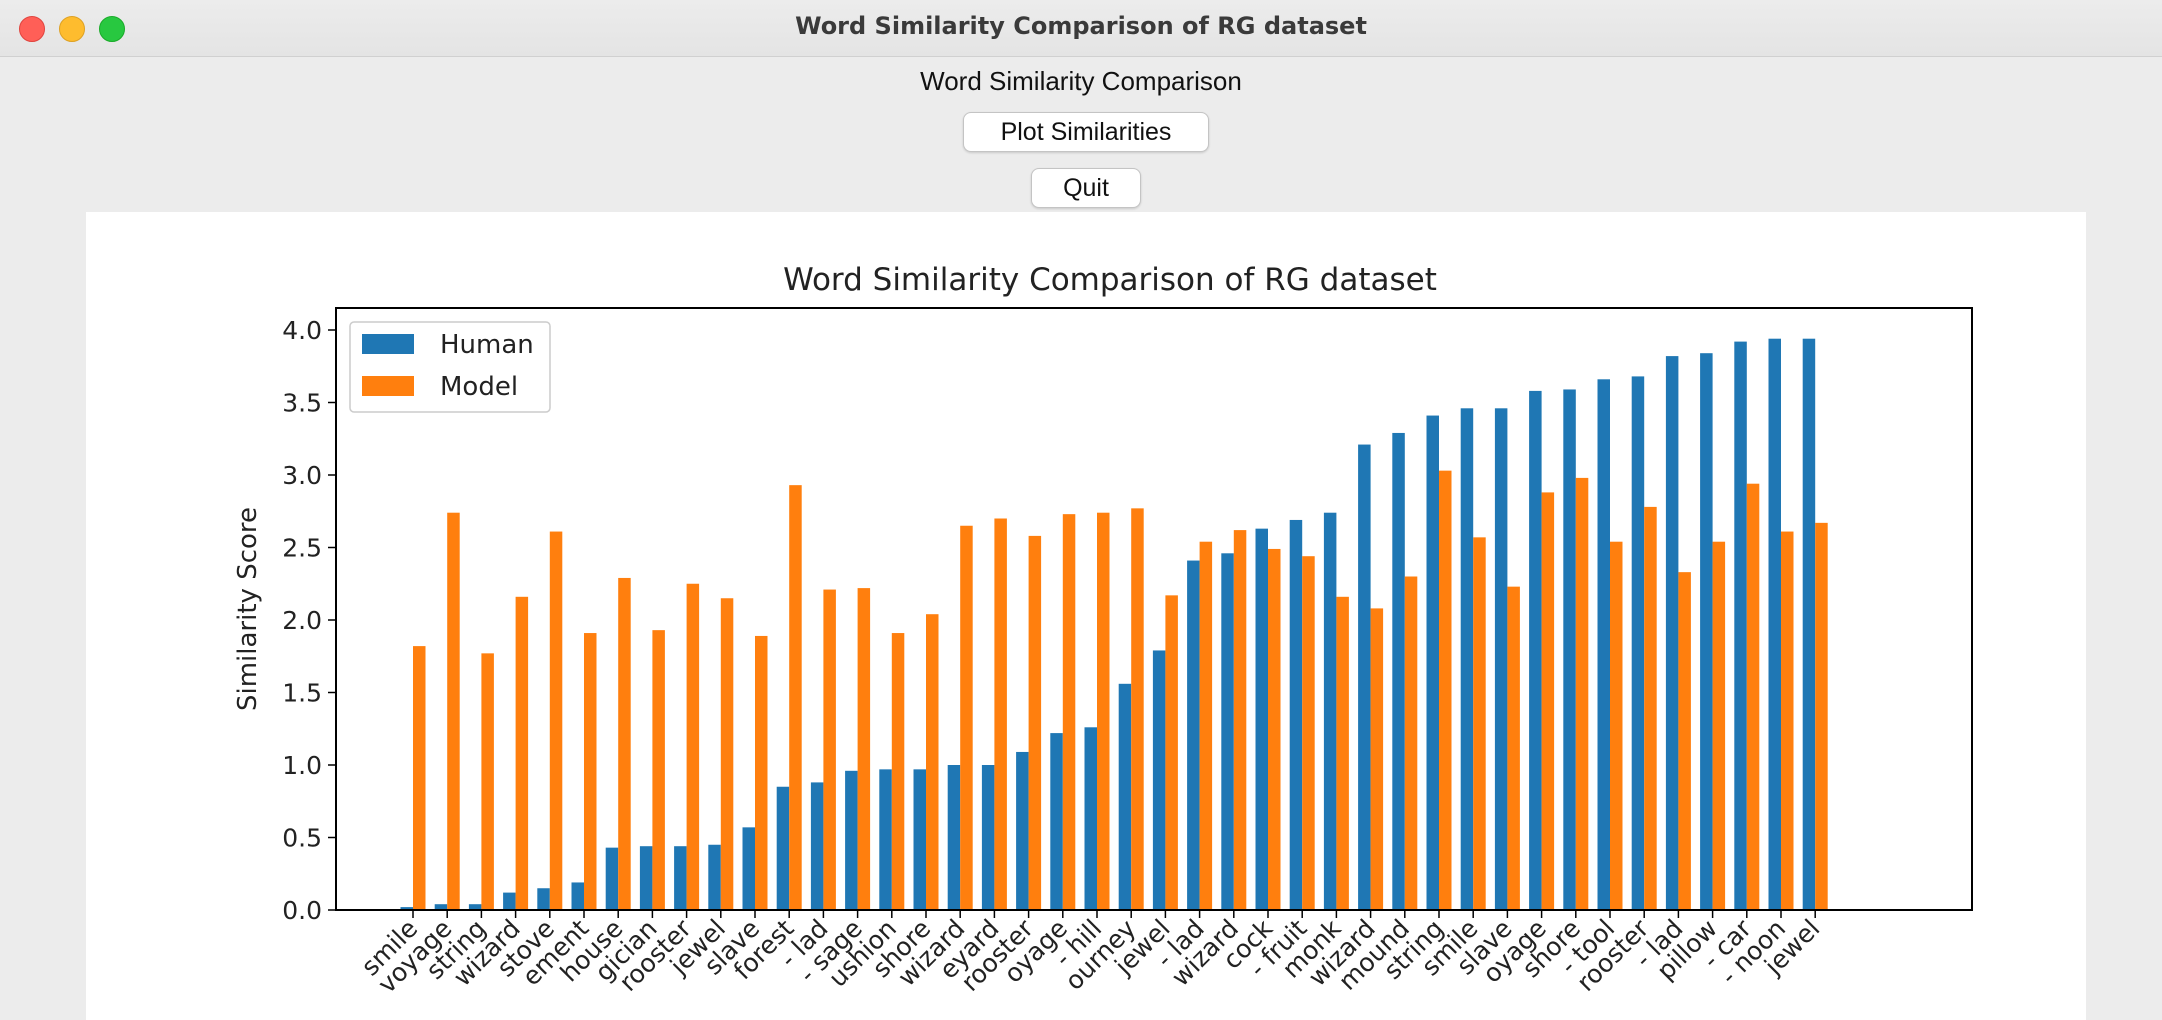 Image resolution: width=2162 pixels, height=1020 pixels. I want to click on y-tick-label: 3.5, so click(302, 403).